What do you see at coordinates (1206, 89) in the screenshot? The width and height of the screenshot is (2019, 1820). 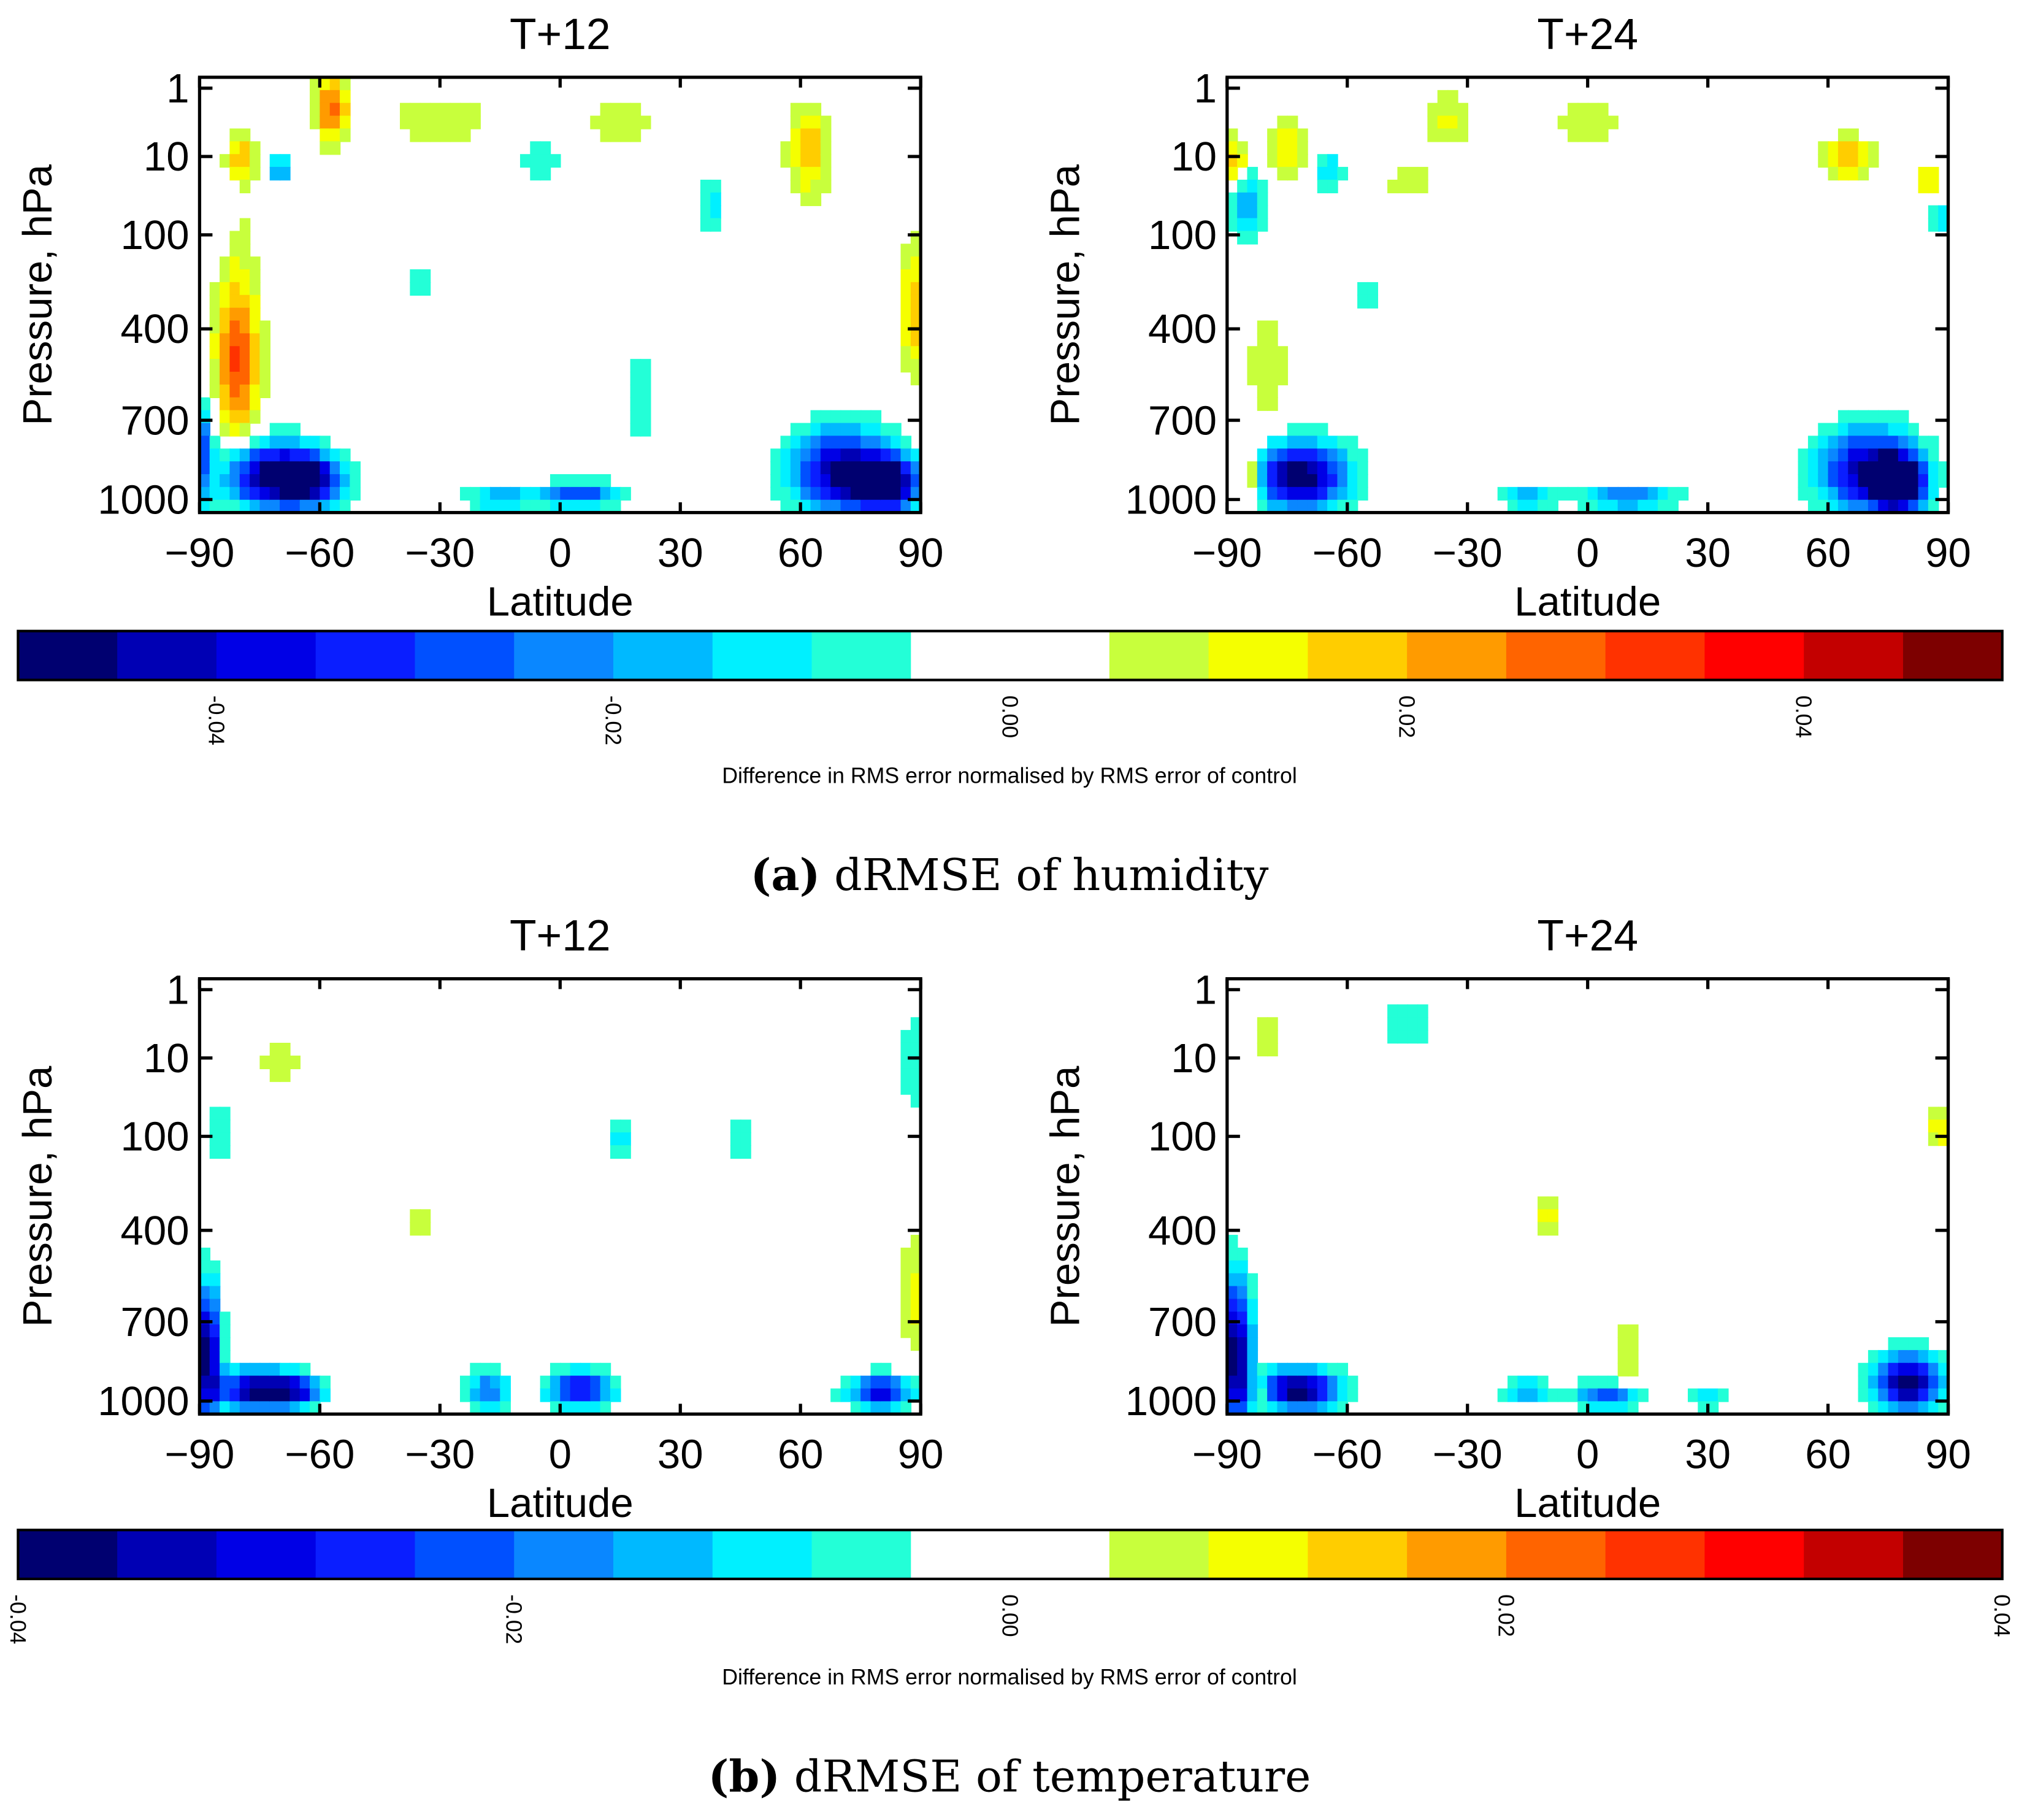 I see `y-tick-label: 1` at bounding box center [1206, 89].